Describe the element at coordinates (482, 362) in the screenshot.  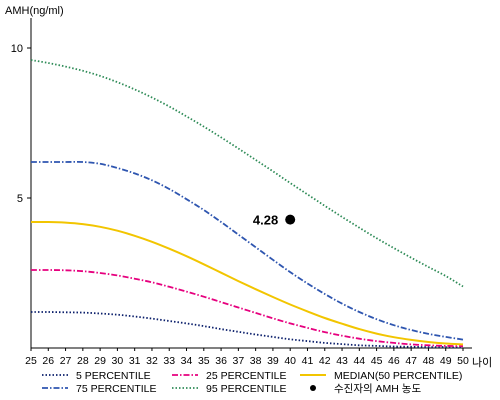
I see `x-axis-label: 나이` at that location.